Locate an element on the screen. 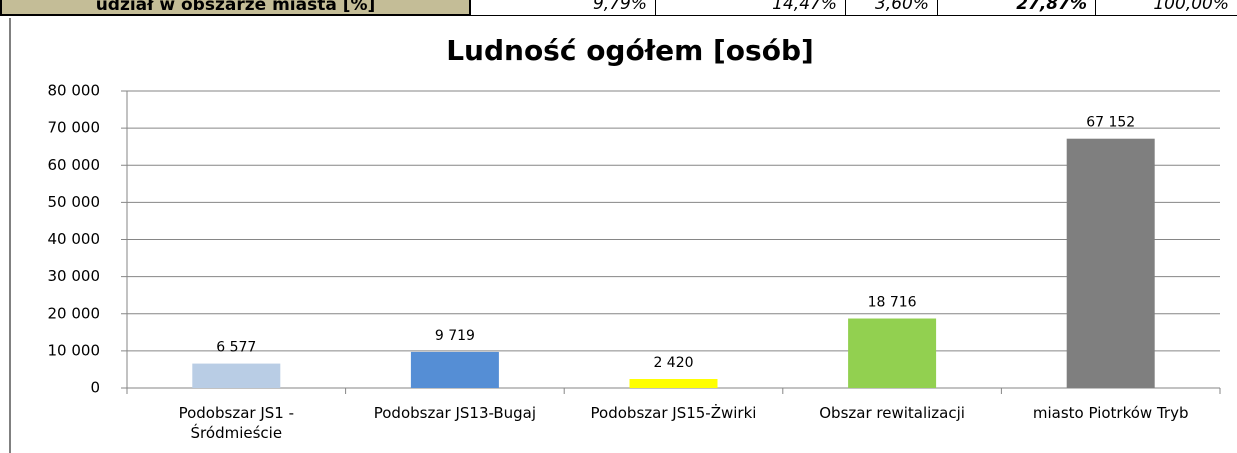 The height and width of the screenshot is (453, 1237). x-tick-label: Podobszar JS13-Bugaj is located at coordinates (455, 413).